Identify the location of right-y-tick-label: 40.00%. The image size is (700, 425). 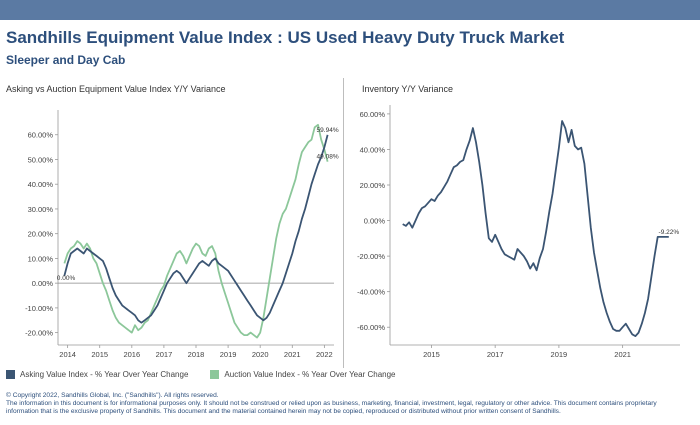
(373, 149).